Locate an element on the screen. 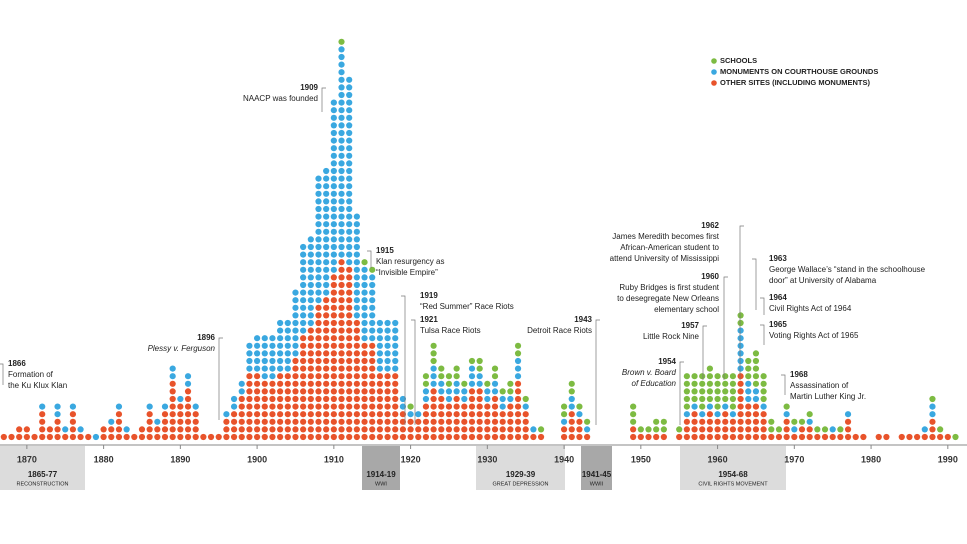 This screenshot has height=544, width=967. annotation-year: 1964 is located at coordinates (778, 297).